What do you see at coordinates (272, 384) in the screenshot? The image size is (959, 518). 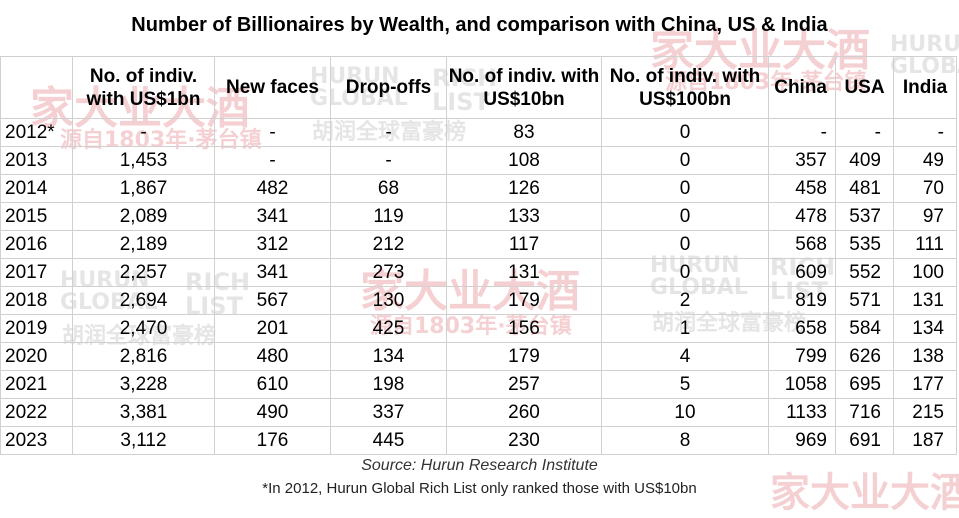 I see `cell-new-faces: 610` at bounding box center [272, 384].